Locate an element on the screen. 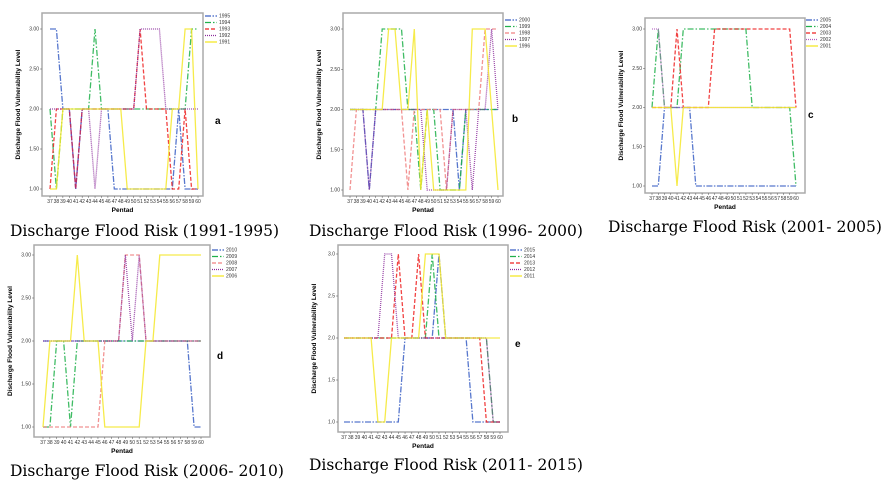 This screenshot has width=881, height=493. panel-label: e is located at coordinates (518, 344).